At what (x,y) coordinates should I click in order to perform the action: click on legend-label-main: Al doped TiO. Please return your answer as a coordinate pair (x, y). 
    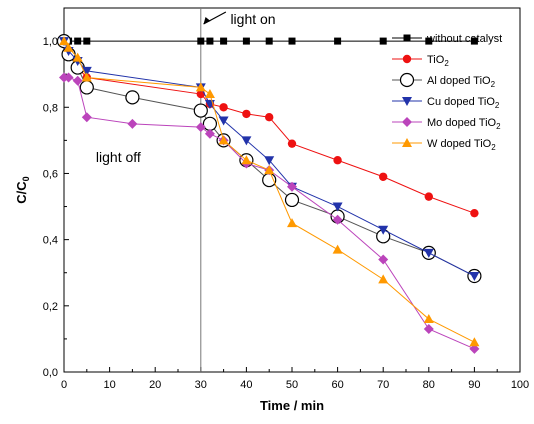
    Looking at the image, I should click on (459, 81).